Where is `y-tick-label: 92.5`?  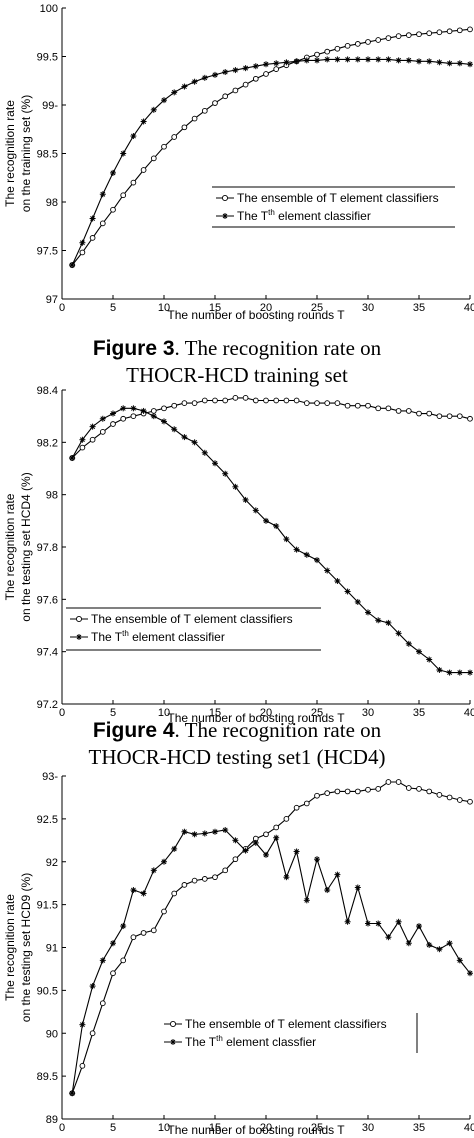 y-tick-label: 92.5 is located at coordinates (47, 820).